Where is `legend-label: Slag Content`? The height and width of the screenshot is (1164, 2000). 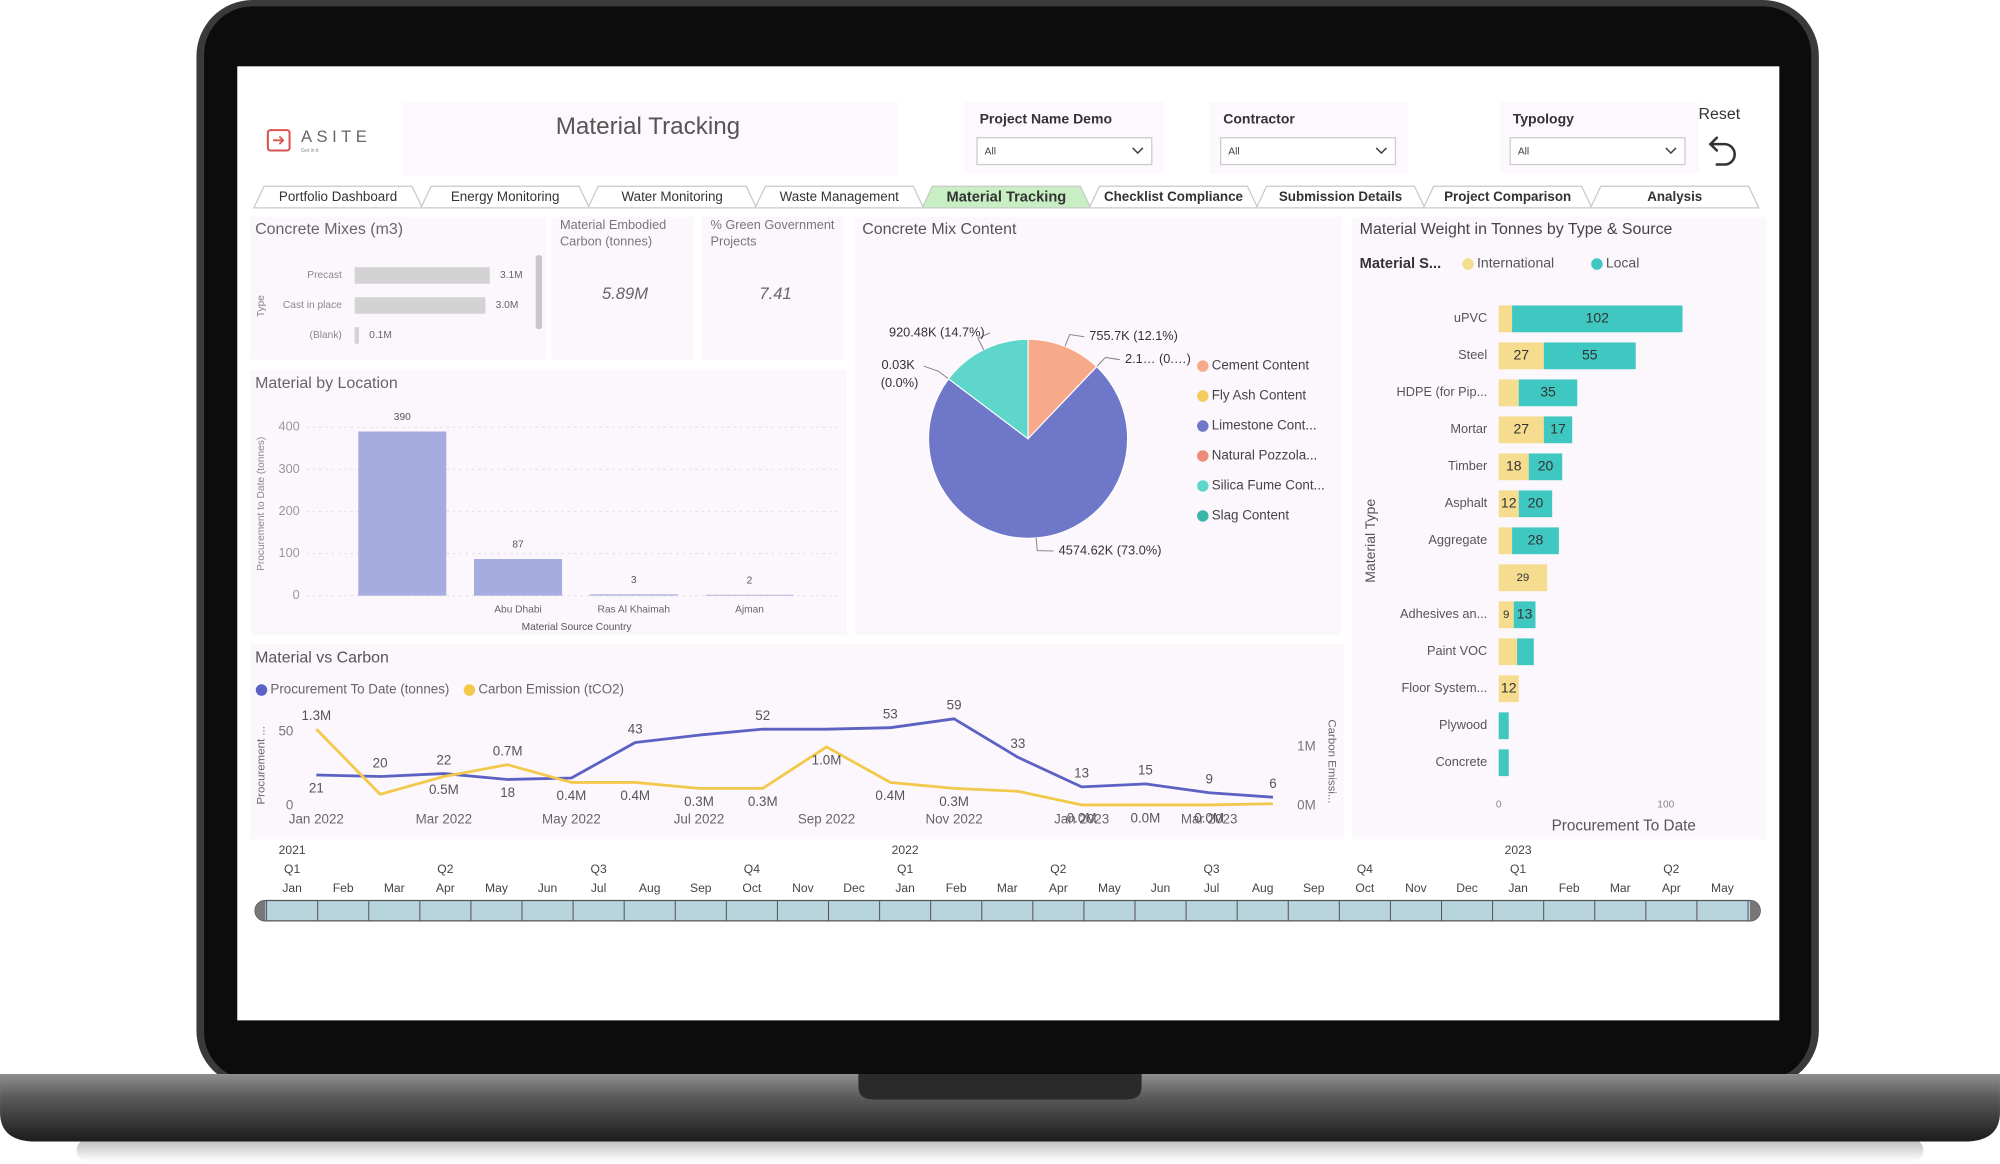
legend-label: Slag Content is located at coordinates (1251, 514).